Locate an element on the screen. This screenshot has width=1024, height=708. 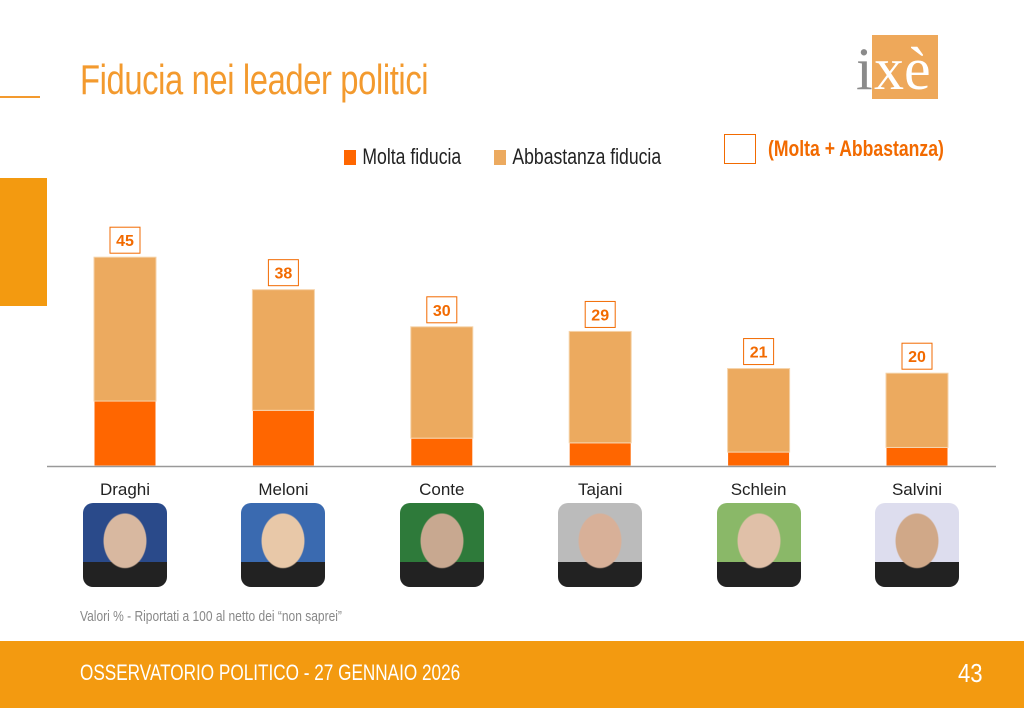
bar-abbastanza-conte is located at coordinates (442, 382).